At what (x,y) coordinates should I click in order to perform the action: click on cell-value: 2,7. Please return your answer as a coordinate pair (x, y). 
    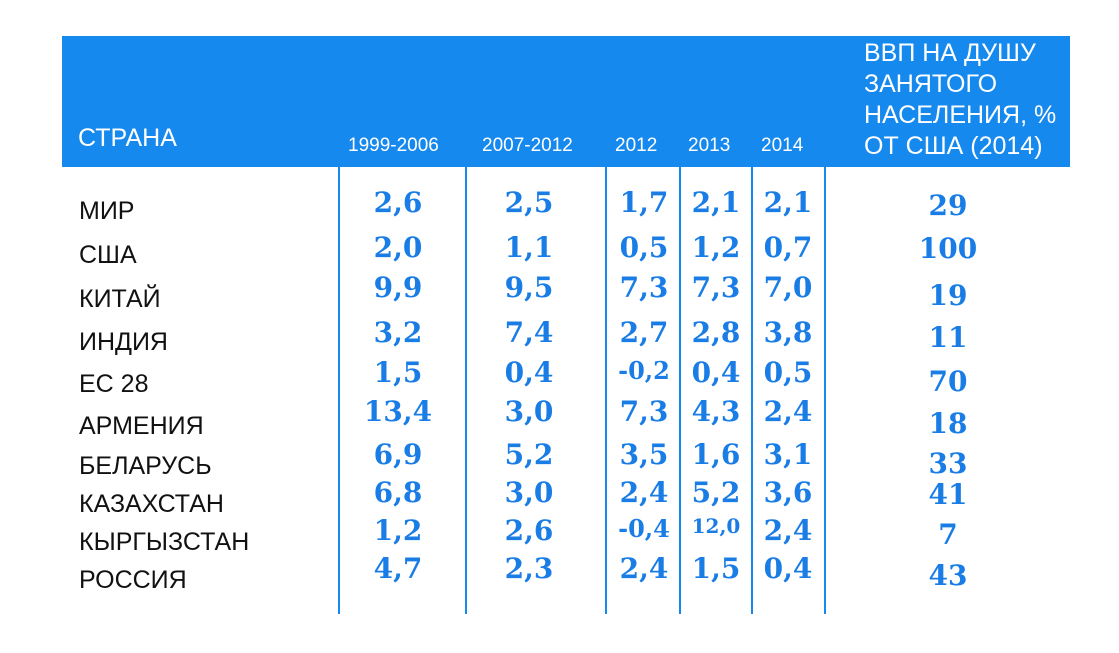
    Looking at the image, I should click on (644, 332).